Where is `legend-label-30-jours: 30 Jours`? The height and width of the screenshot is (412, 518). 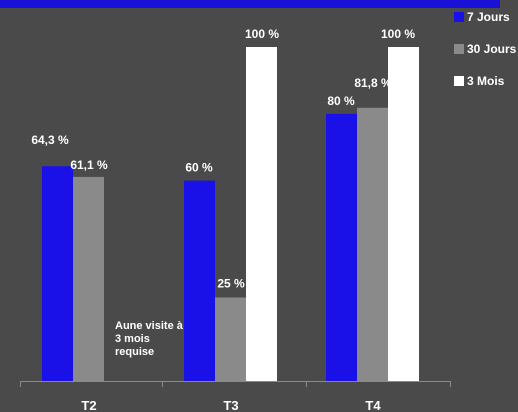 legend-label-30-jours: 30 Jours is located at coordinates (492, 49).